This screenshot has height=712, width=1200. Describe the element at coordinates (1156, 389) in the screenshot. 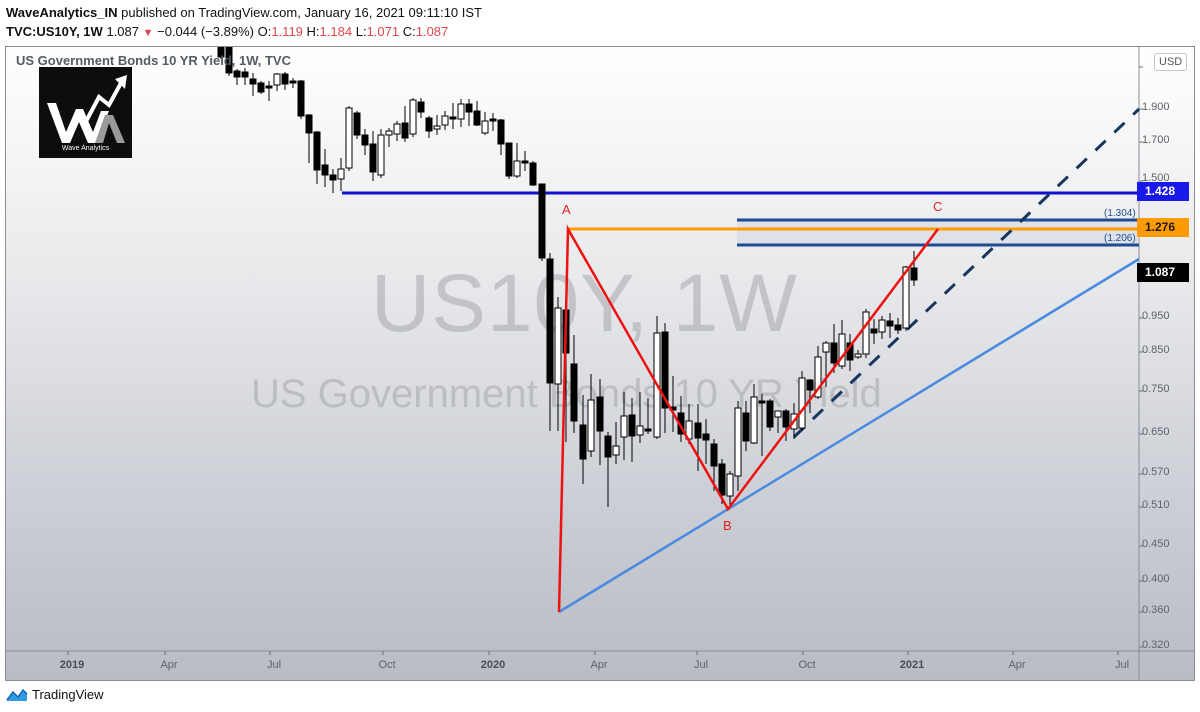

I see `price-tick-0750: 0.750` at that location.